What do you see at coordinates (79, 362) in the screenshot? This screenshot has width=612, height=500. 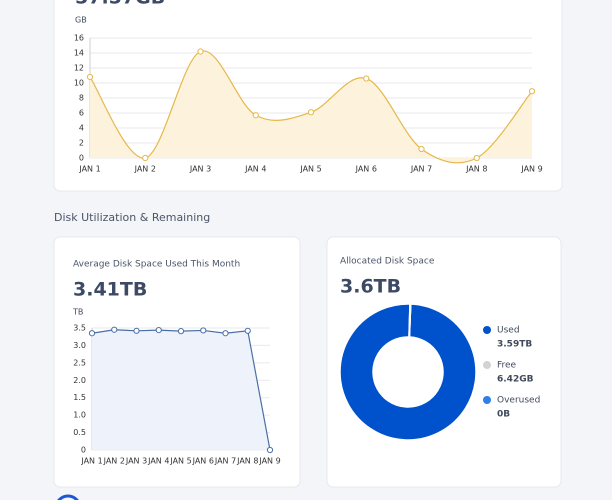 I see `y-tick-label: 2.5` at bounding box center [79, 362].